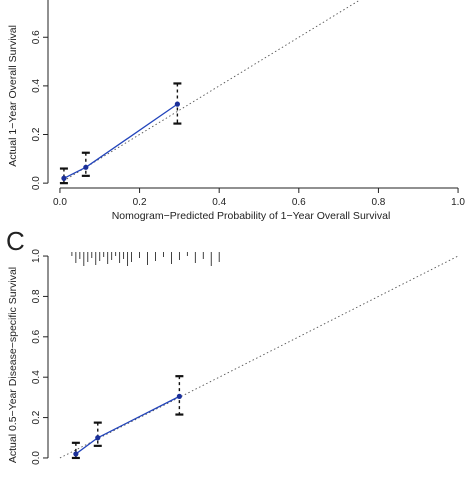 The height and width of the screenshot is (479, 474). Describe the element at coordinates (13, 96) in the screenshot. I see `y-axis-label: Actual 1−Year Overall Survival` at that location.